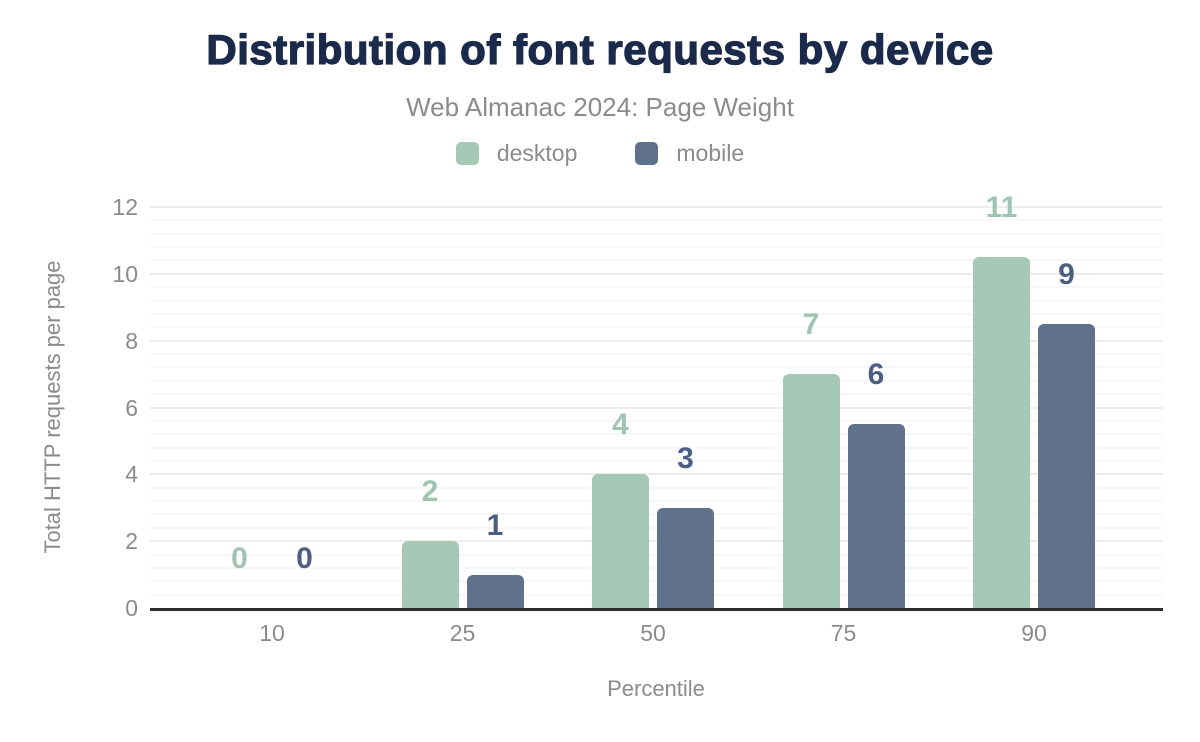 This screenshot has width=1200, height=742. I want to click on value-label-mobile-p90: 9, so click(1066, 274).